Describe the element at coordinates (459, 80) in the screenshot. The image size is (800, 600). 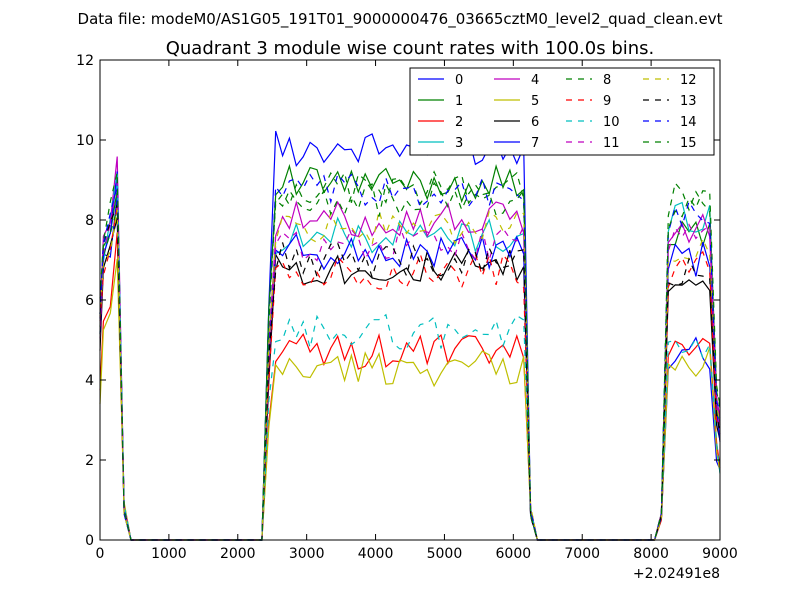
I see `legend-label-0: 0` at that location.